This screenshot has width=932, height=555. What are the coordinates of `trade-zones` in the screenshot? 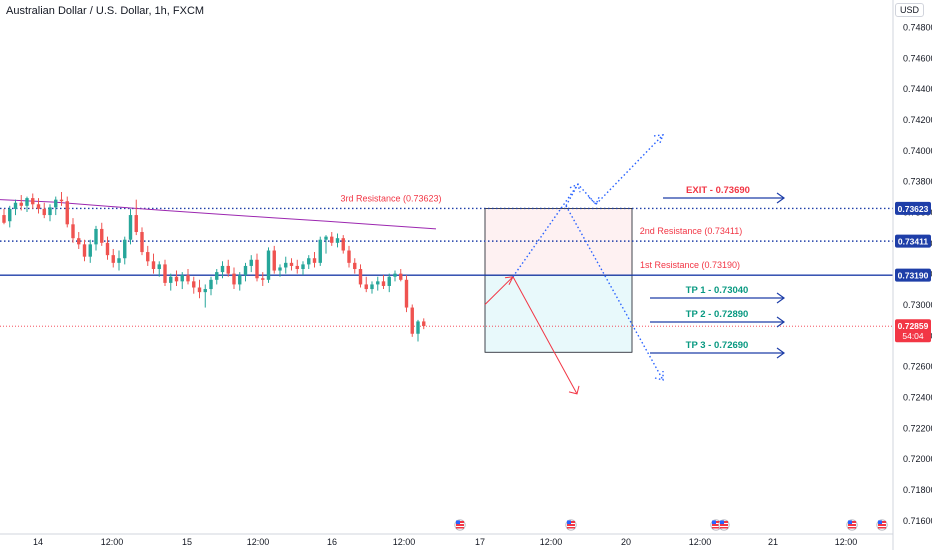 It's located at (558, 280).